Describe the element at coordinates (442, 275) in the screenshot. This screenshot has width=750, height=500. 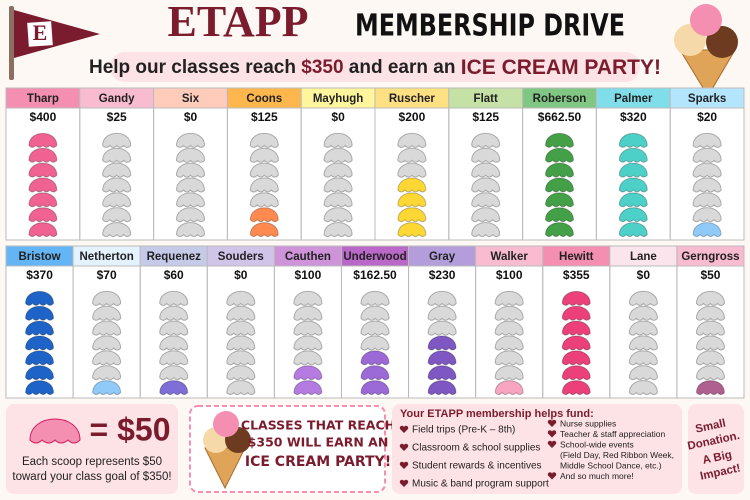
I see `class-amount: $230` at that location.